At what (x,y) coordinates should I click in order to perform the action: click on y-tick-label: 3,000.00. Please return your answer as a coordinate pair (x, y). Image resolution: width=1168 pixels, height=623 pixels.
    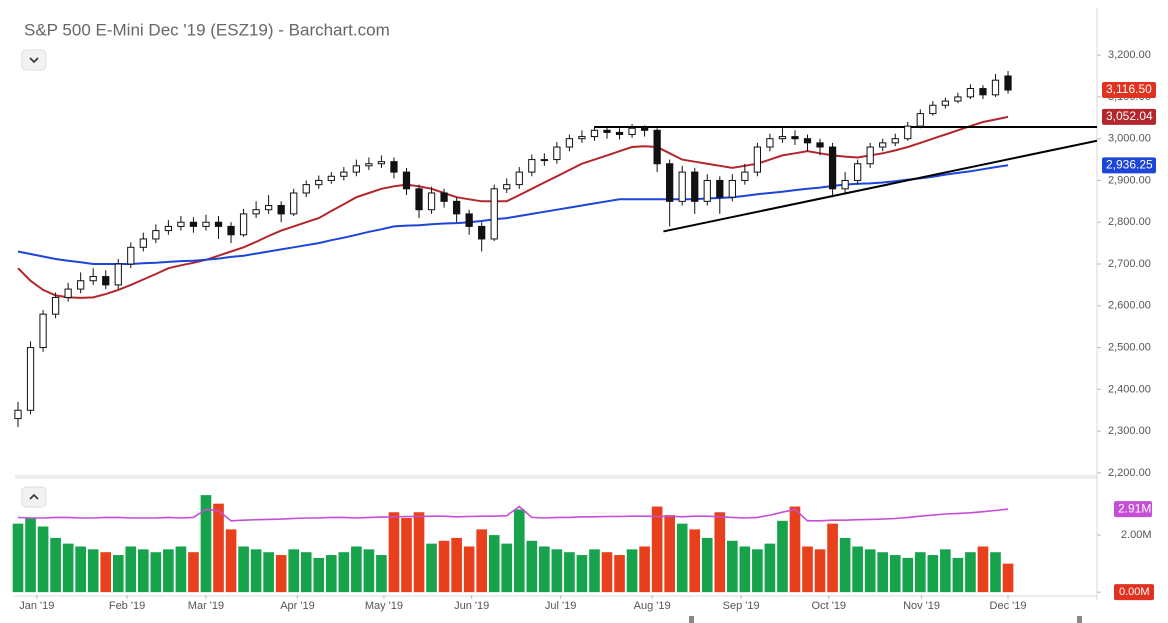
    Looking at the image, I should click on (1129, 139).